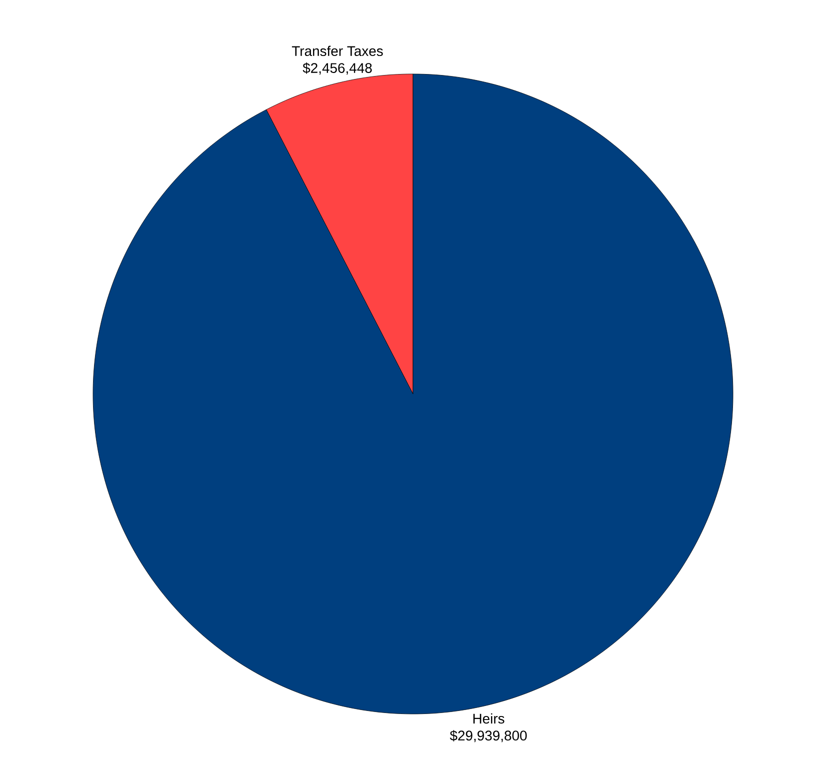  I want to click on slice-label: Heirs, so click(488, 718).